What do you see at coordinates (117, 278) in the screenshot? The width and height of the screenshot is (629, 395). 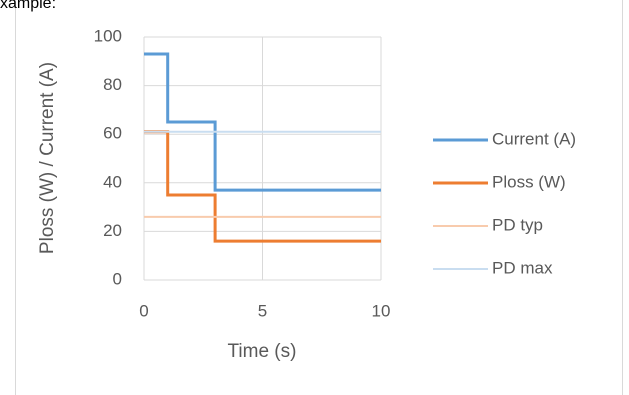 I see `y-tick-label: 0` at bounding box center [117, 278].